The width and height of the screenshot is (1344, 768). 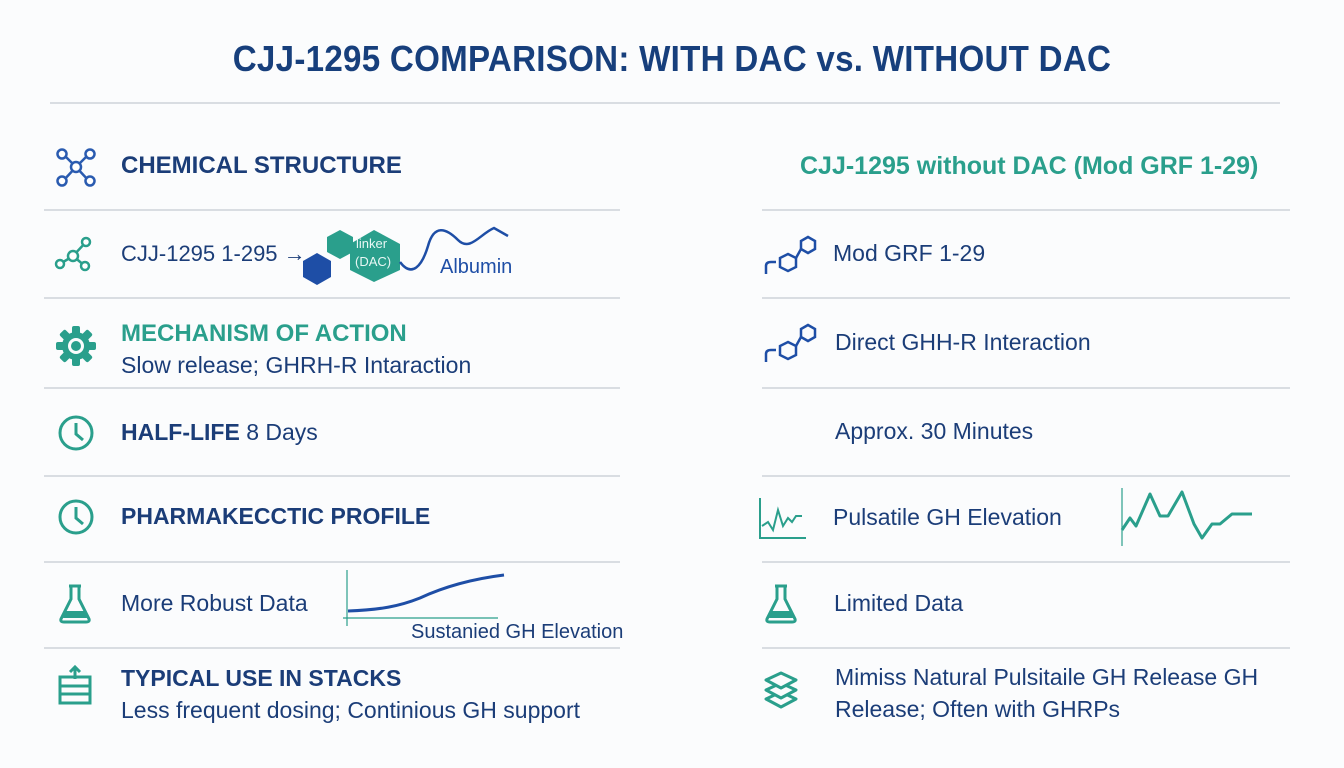 I want to click on linker-sub-label: (DAC), so click(x=373, y=261).